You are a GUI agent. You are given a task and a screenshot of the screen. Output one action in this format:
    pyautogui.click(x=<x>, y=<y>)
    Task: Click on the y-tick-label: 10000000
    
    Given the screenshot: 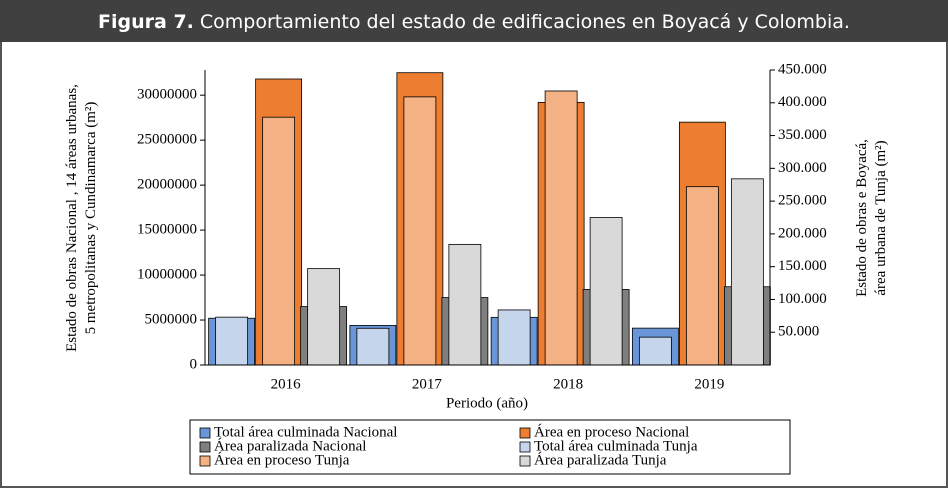 What is the action you would take?
    pyautogui.click(x=167, y=274)
    